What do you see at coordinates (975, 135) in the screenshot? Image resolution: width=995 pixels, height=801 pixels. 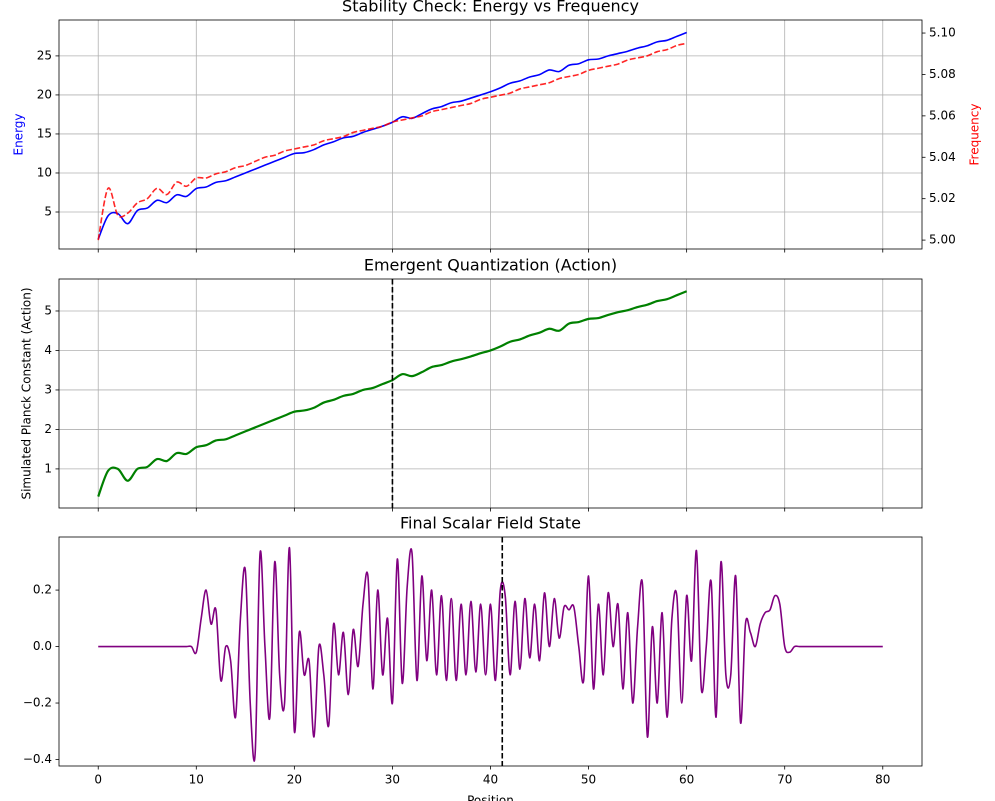 I see `y2-axis-label: Frequency` at bounding box center [975, 135].